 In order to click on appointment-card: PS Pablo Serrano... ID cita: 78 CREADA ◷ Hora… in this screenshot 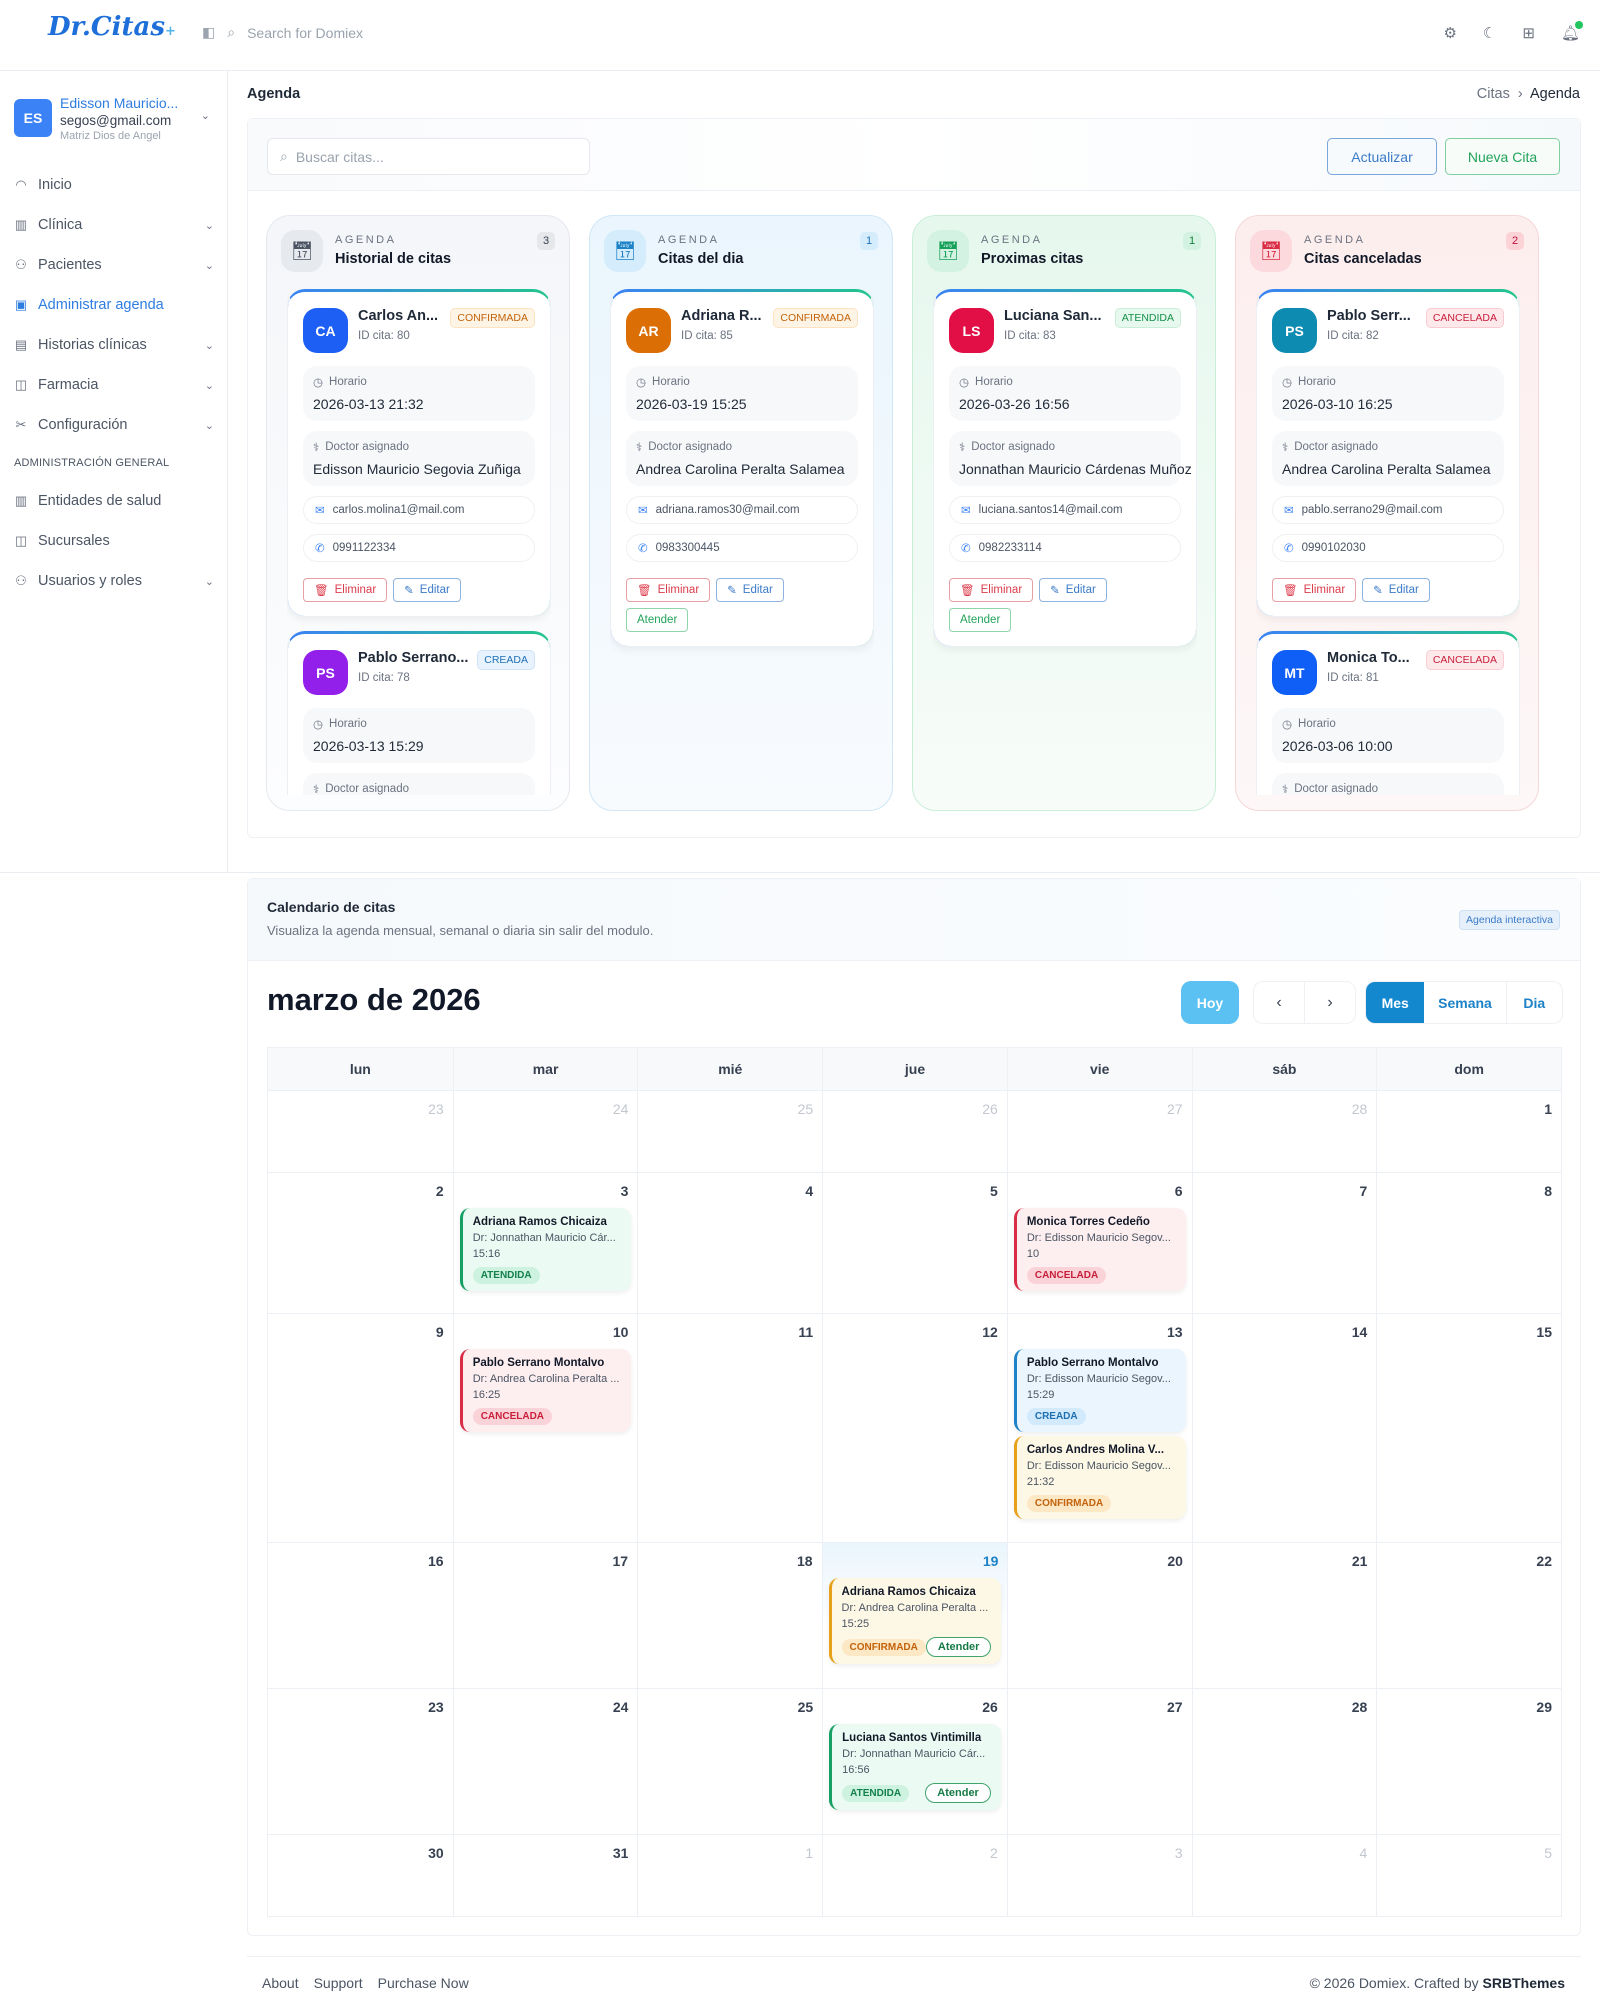, I will do `click(419, 713)`.